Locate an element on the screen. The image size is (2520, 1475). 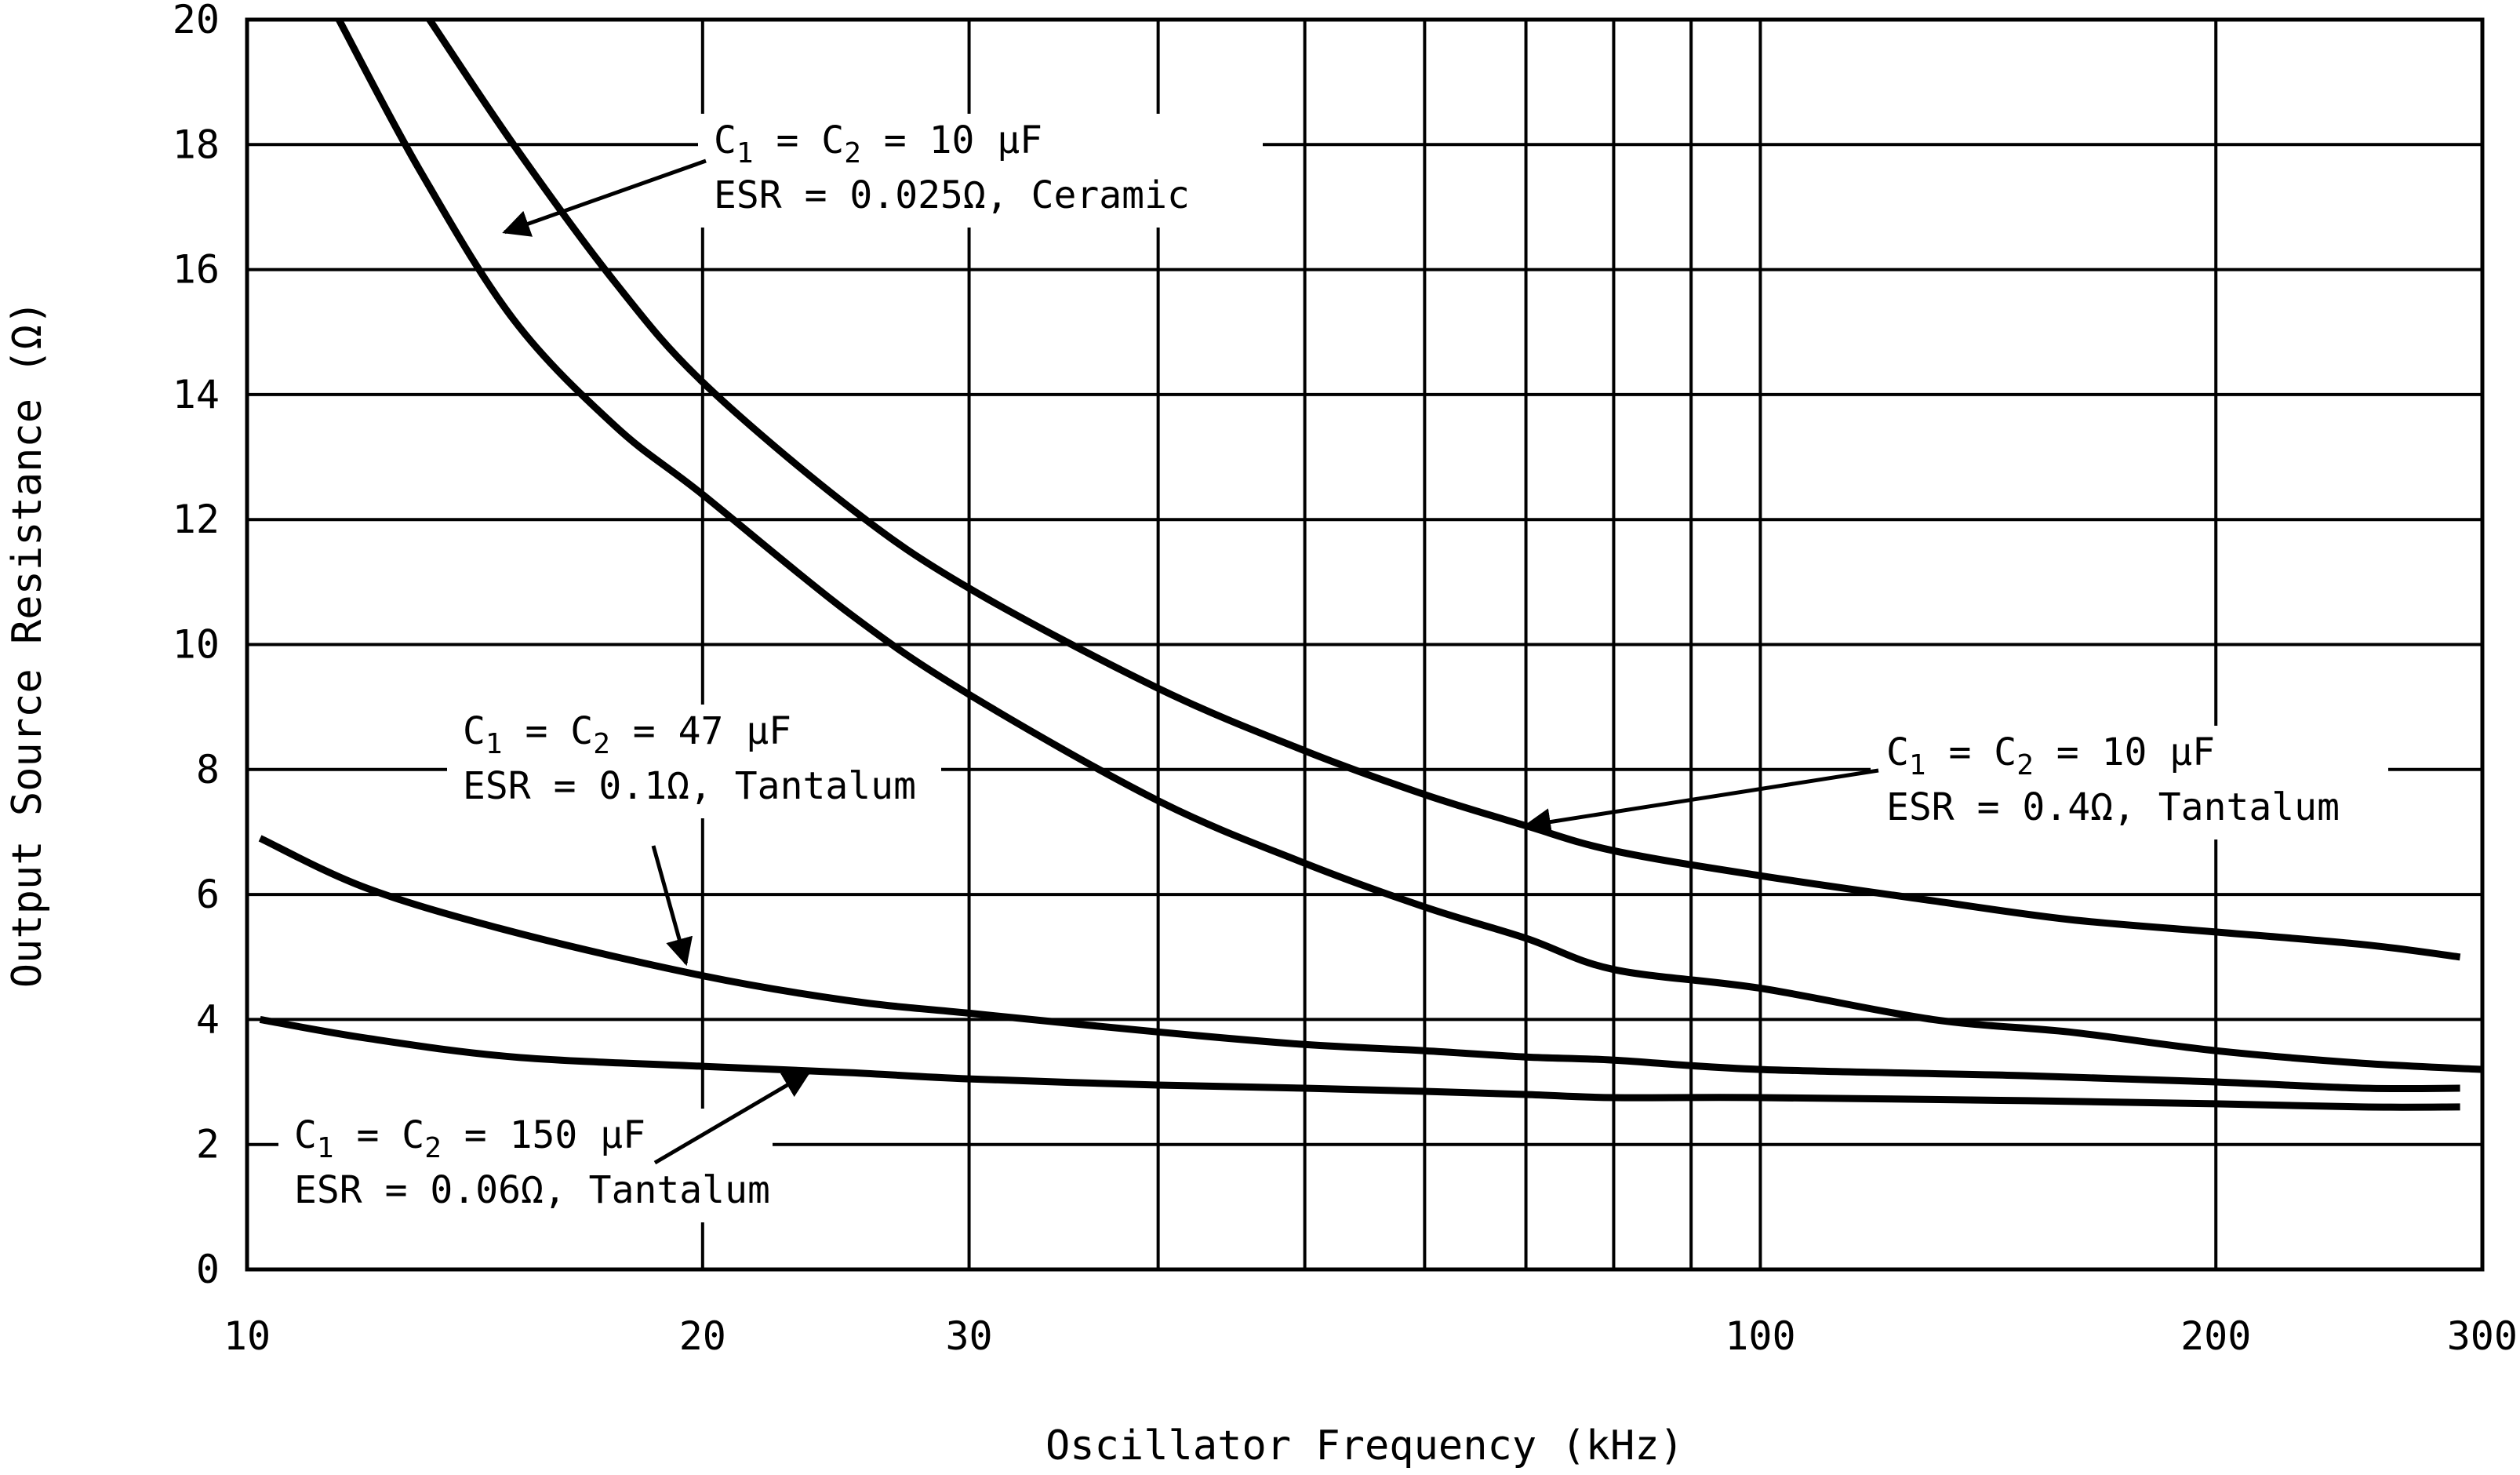
y-tick-label: 2 is located at coordinates (208, 1144).